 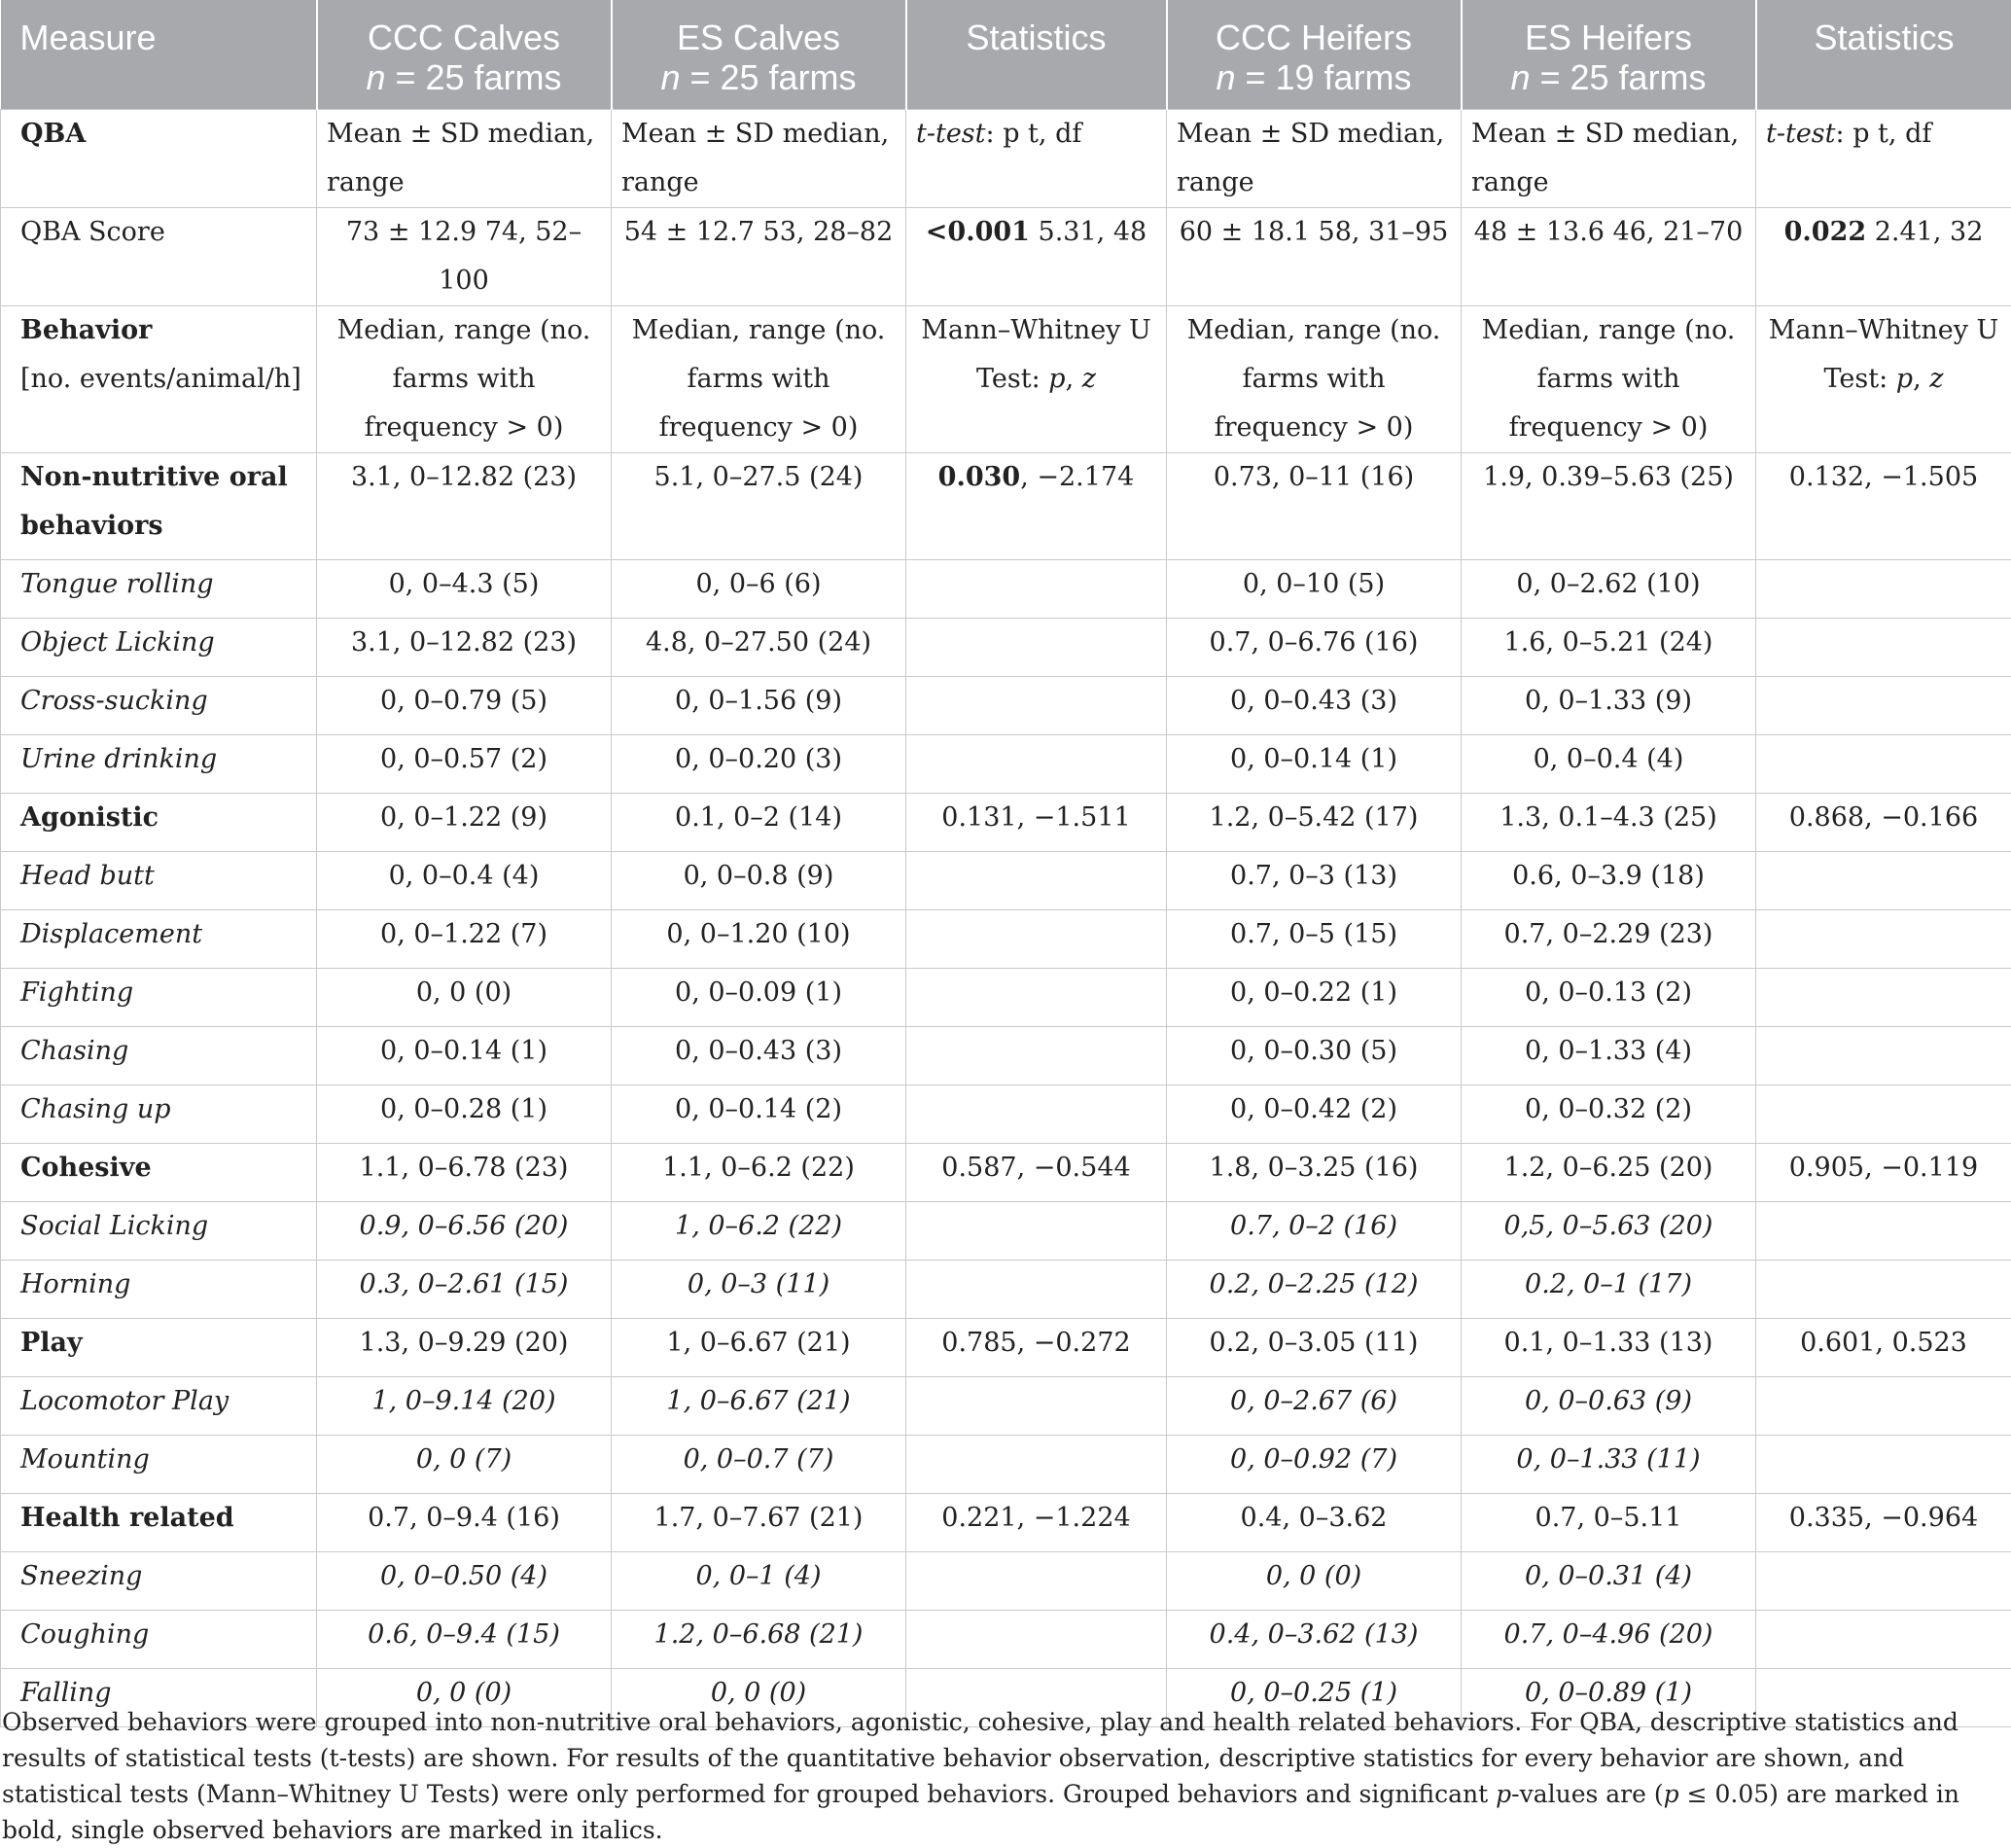 I want to click on cell-es-calves: 0, 0–1.20 (10), so click(x=759, y=938).